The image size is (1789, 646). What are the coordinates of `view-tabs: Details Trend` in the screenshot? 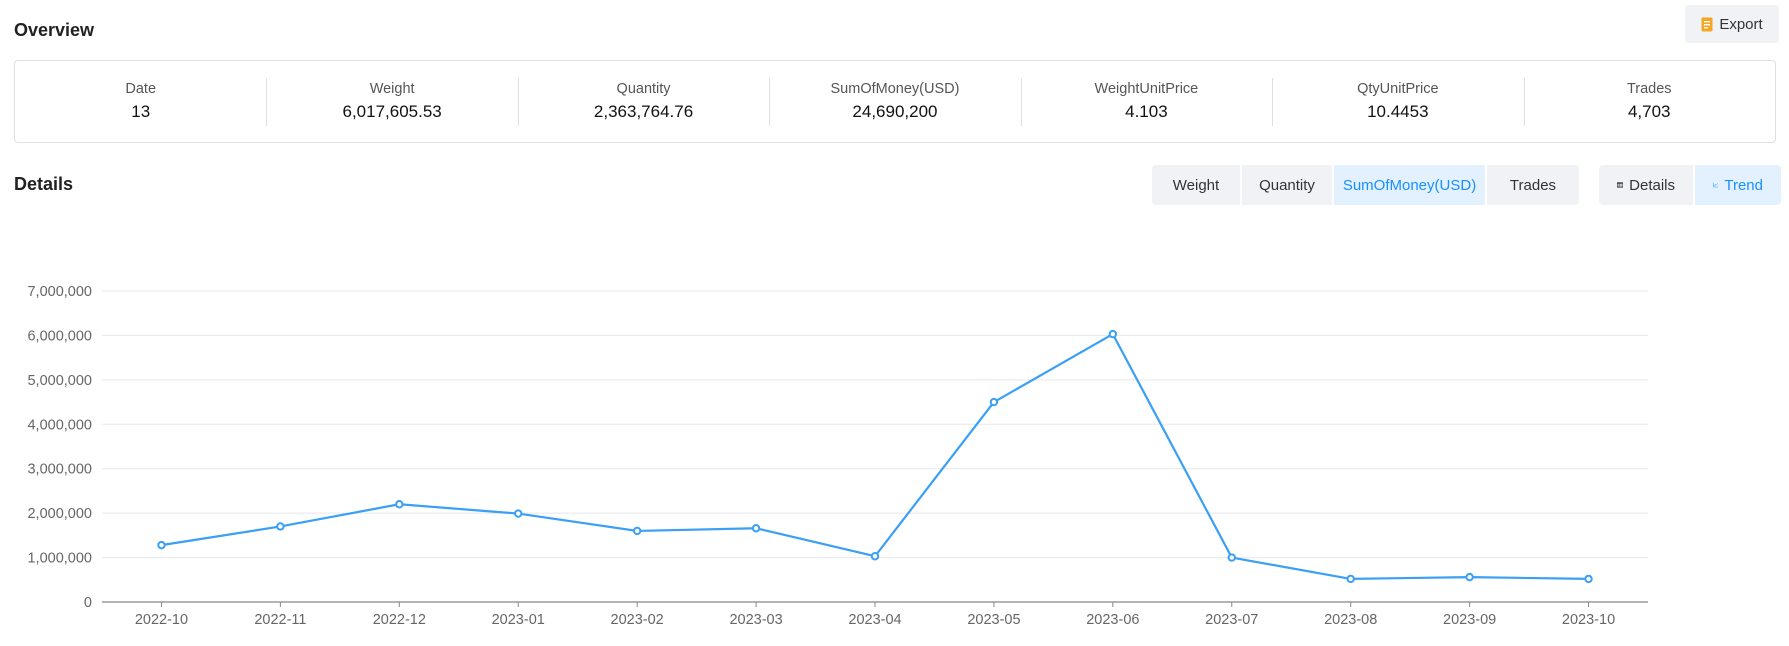 It's located at (1690, 185).